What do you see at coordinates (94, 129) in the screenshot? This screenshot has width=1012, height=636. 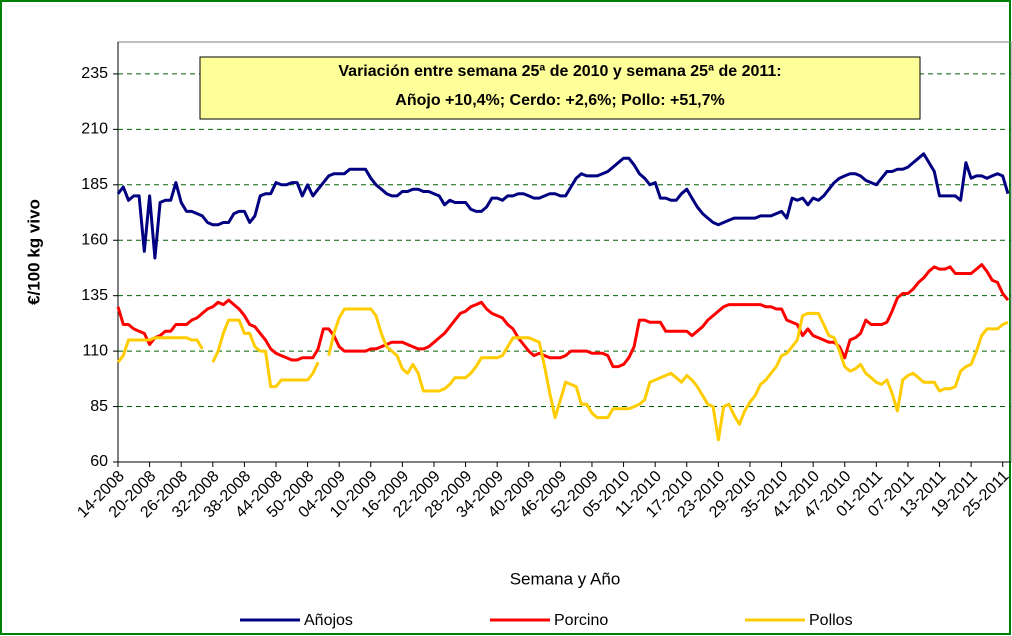 I see `y-tick-label: 210` at bounding box center [94, 129].